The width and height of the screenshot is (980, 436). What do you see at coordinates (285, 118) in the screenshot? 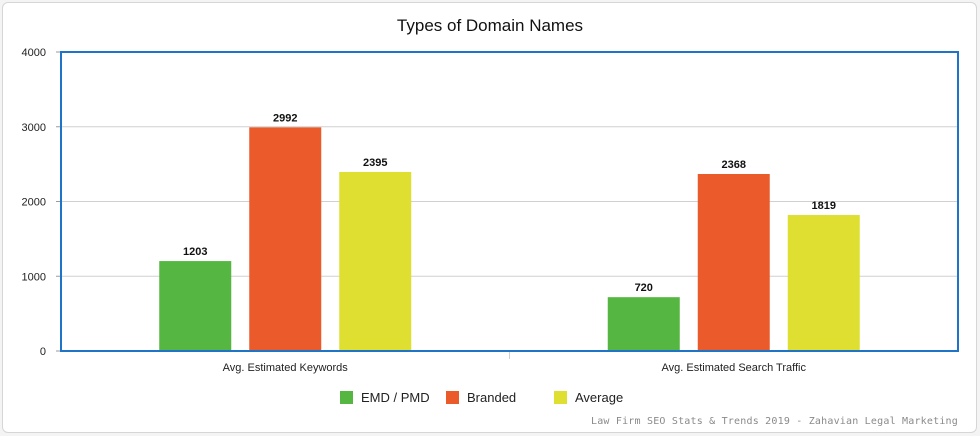
I see `data-label: 2992` at bounding box center [285, 118].